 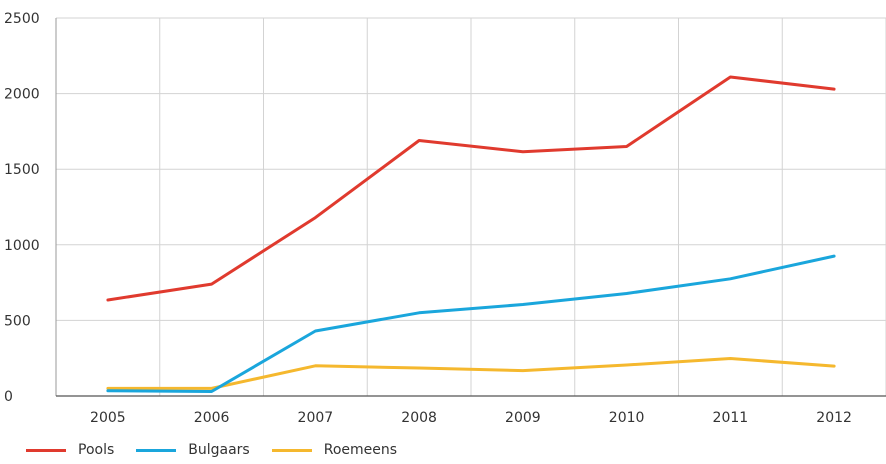 What do you see at coordinates (731, 418) in the screenshot?
I see `x-tick-label: 2011` at bounding box center [731, 418].